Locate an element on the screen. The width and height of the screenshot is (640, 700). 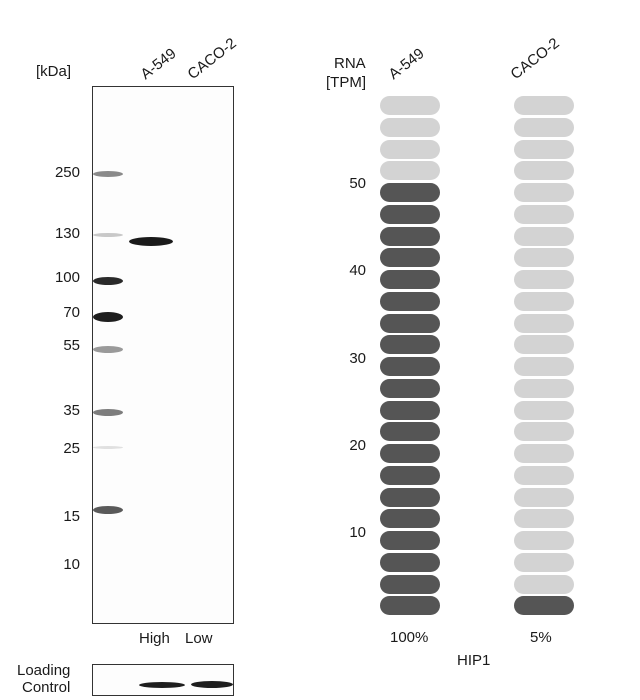
kda-label: [kDa] is located at coordinates (54, 71).